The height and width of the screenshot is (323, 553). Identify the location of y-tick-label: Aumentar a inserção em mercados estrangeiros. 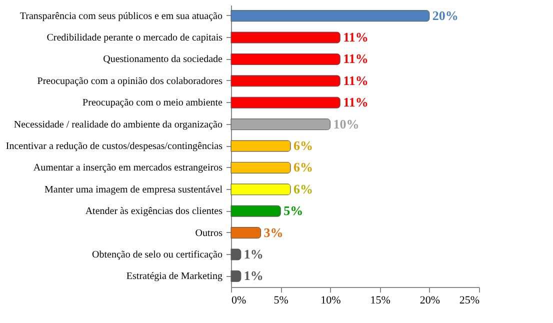
(128, 168).